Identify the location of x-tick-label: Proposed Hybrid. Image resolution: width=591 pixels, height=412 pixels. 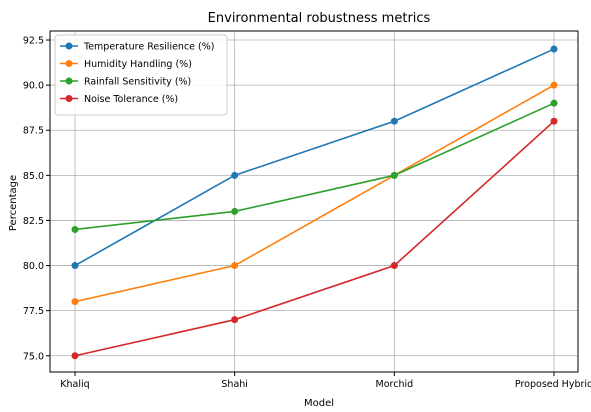
(553, 384).